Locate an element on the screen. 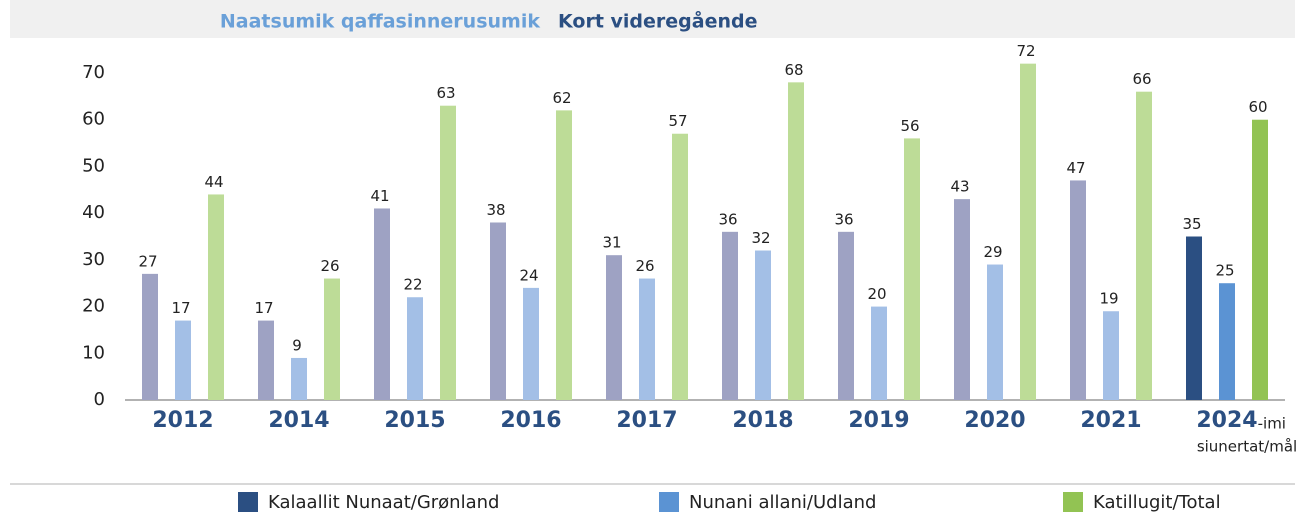  y-tick-label: 40 is located at coordinates (93, 212).